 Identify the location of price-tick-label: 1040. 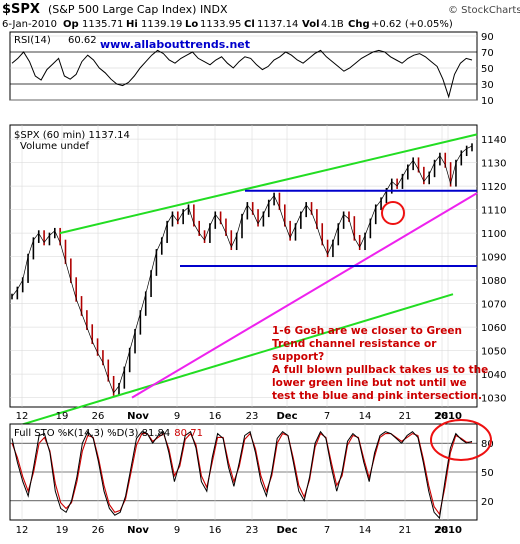
(493, 375).